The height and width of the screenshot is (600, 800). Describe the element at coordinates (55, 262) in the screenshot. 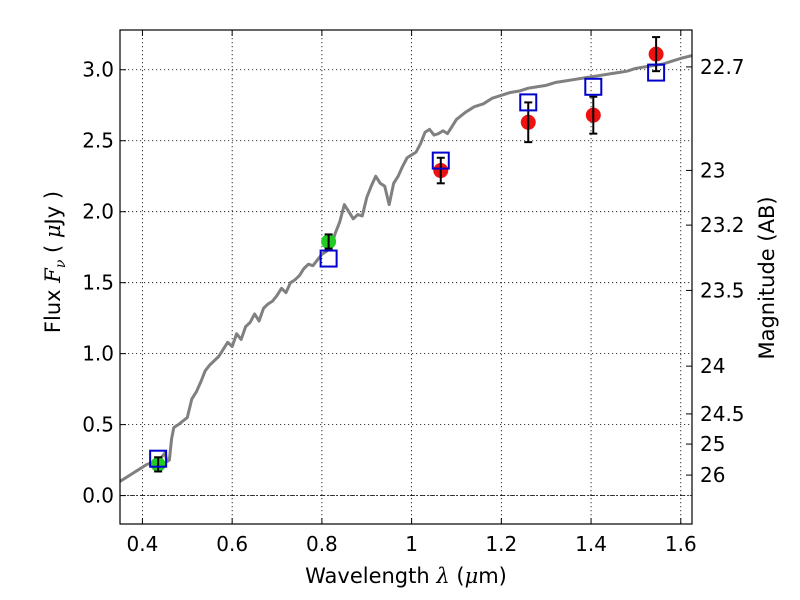

I see `y-axis-label: Flux Fν ( μJy )` at that location.